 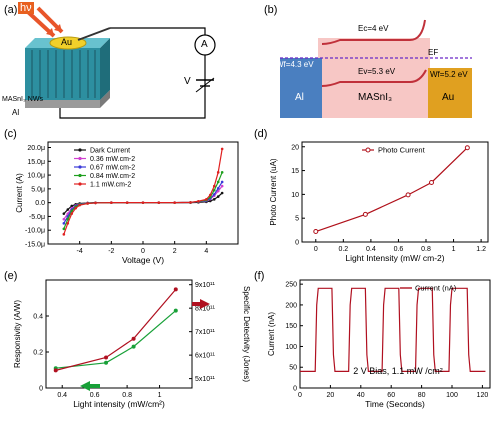 What do you see at coordinates (36, 162) in the screenshot?
I see `y-tick-label: 15.0μ` at bounding box center [36, 162].